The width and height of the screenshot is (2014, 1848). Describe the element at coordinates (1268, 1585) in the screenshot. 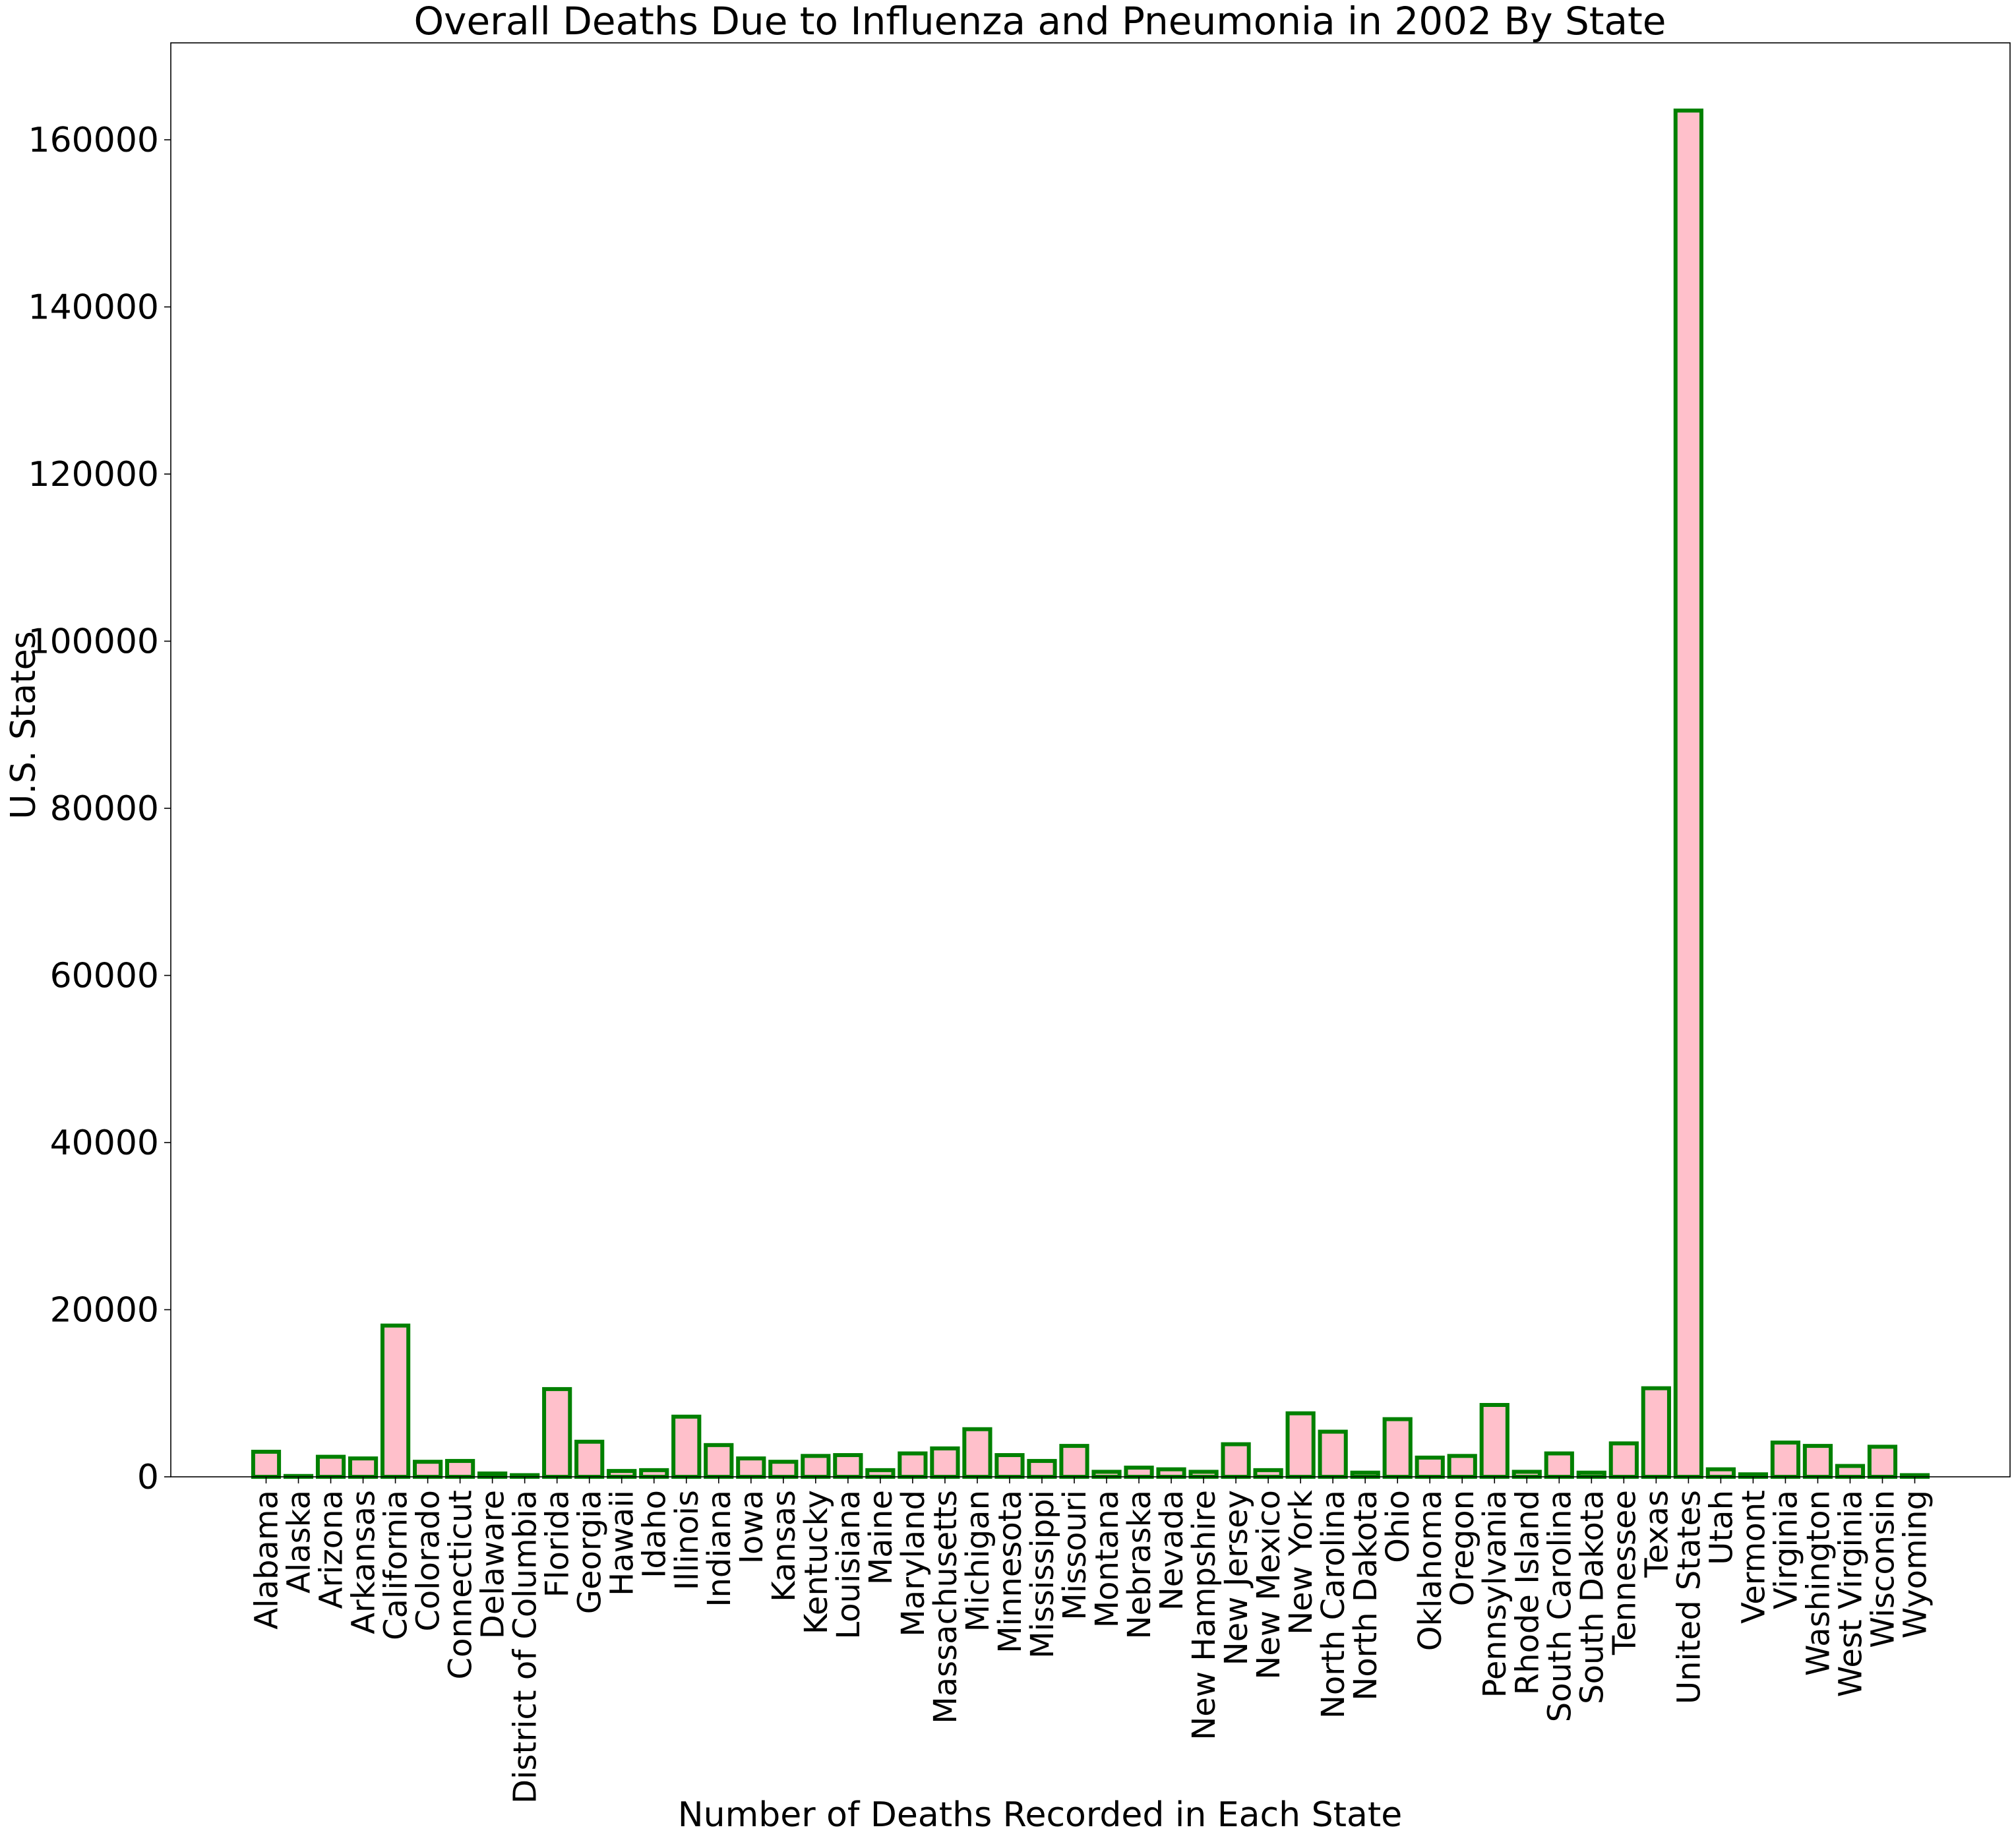

I see `x-tick-label: New Mexico` at that location.